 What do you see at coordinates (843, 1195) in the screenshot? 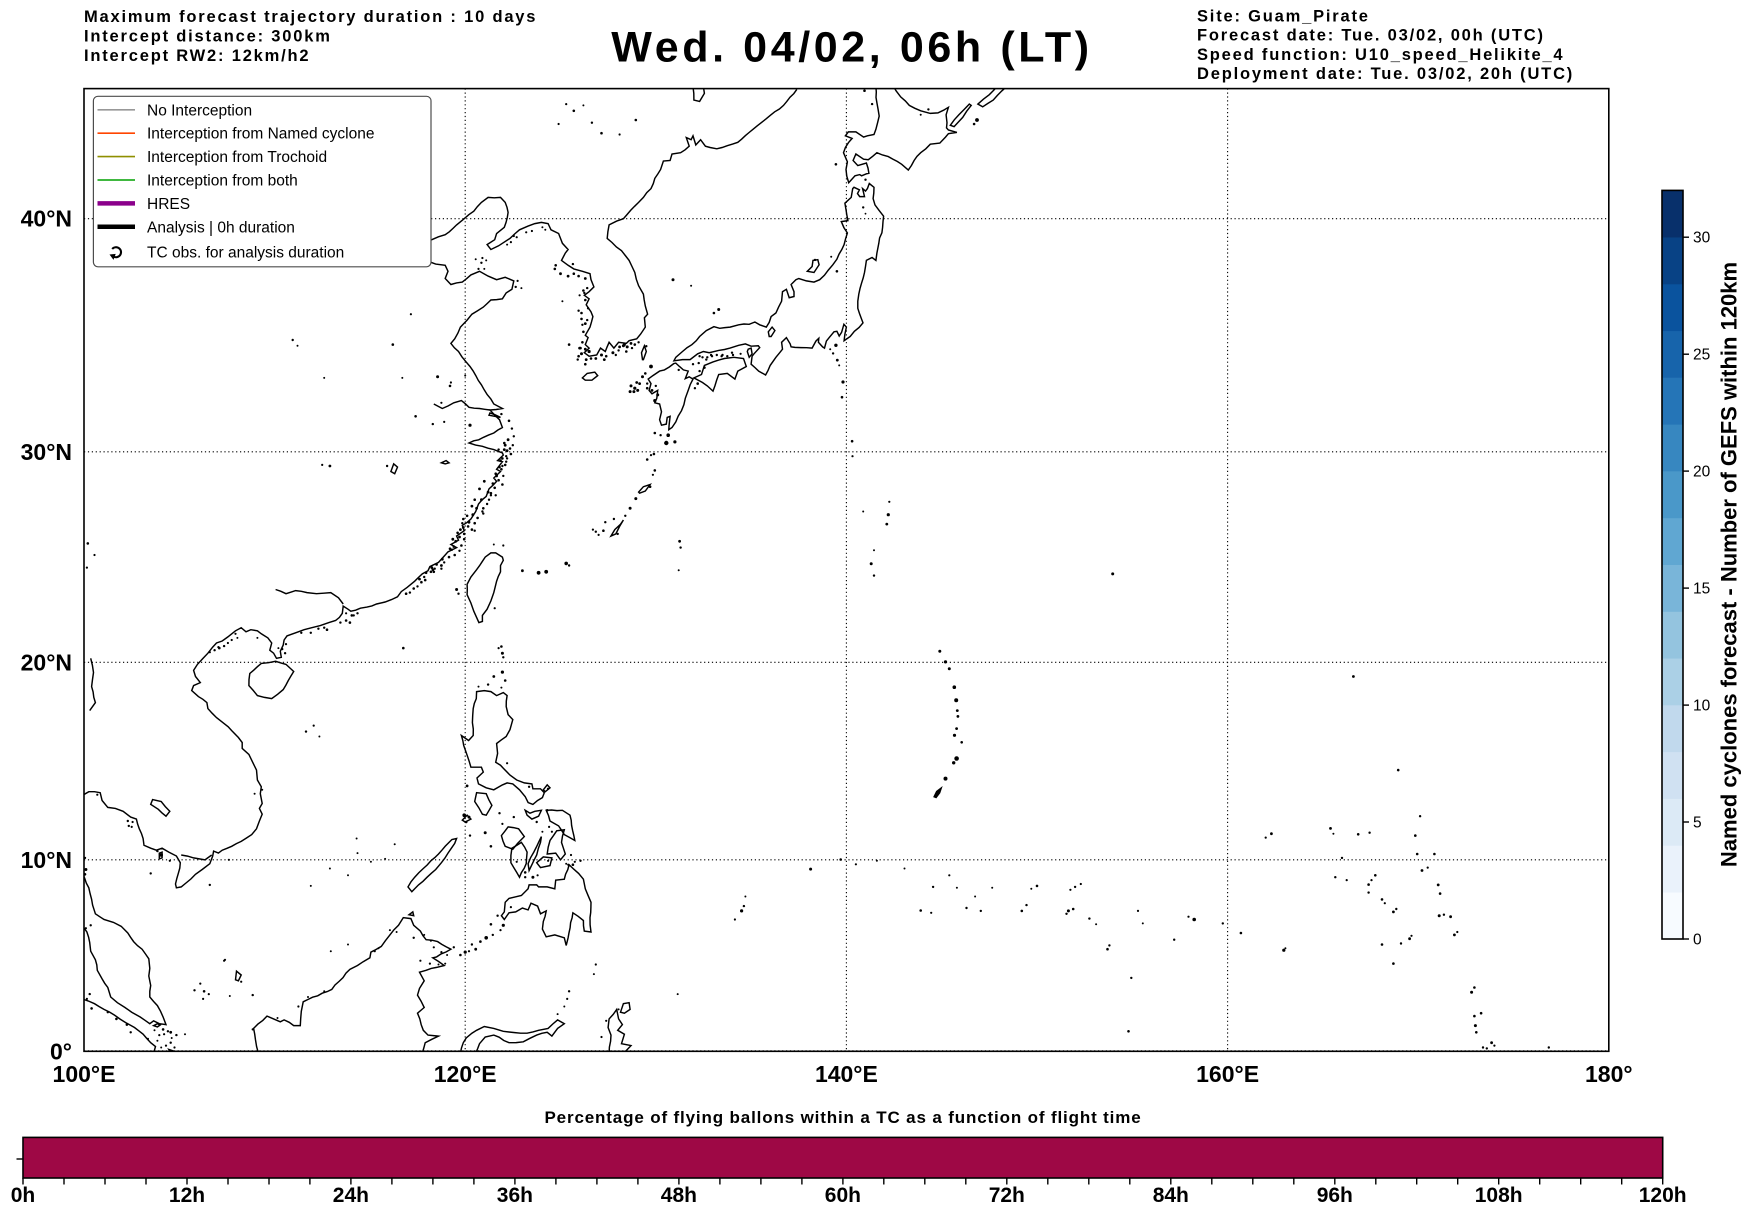
I see `svg-text: 60h` at bounding box center [843, 1195].